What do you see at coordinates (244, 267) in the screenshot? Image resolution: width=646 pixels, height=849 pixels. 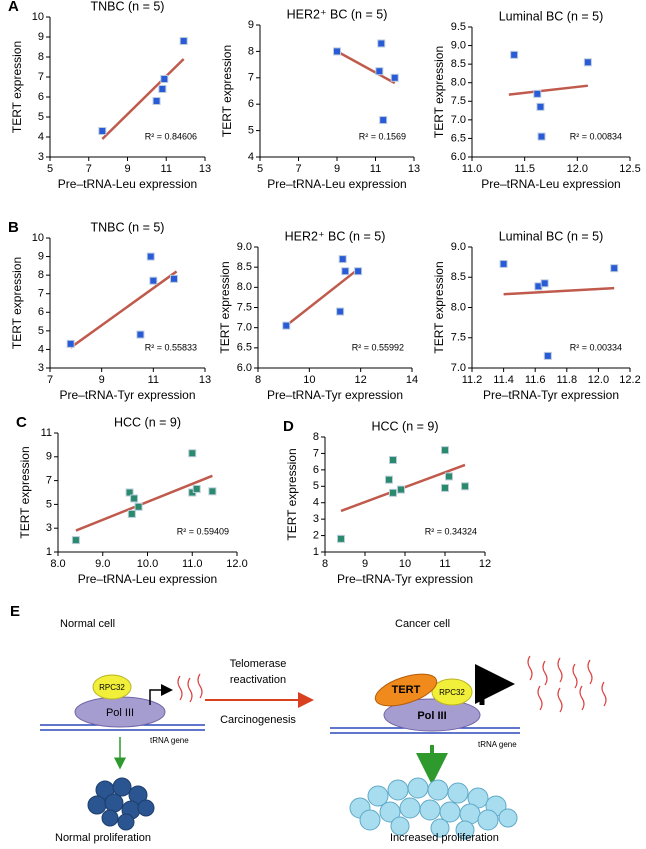 I see `y-tick-label: 8.5` at bounding box center [244, 267].